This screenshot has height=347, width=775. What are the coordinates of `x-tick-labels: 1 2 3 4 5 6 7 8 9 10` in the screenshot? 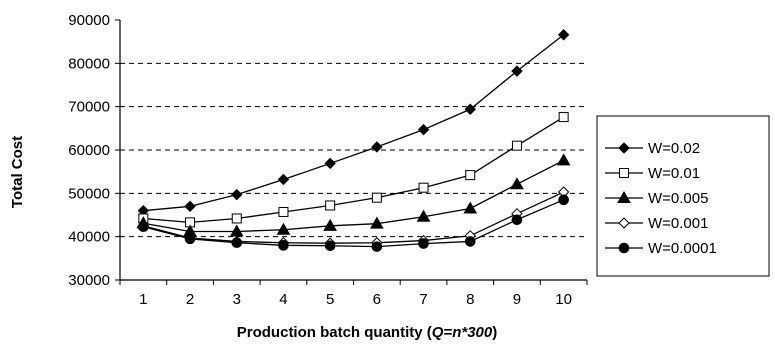 It's located at (355, 299).